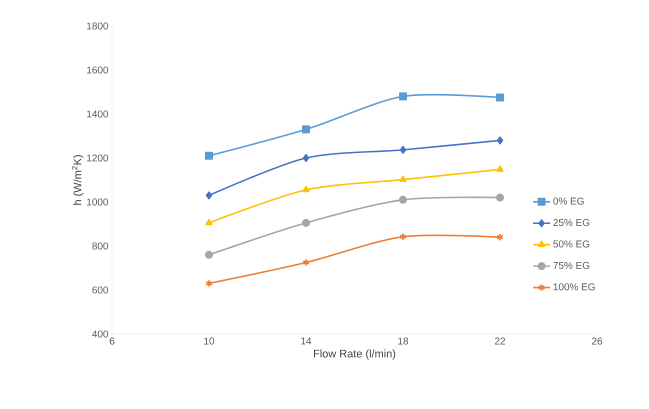 The height and width of the screenshot is (409, 649). Describe the element at coordinates (403, 341) in the screenshot. I see `x-tick-label: 18` at that location.